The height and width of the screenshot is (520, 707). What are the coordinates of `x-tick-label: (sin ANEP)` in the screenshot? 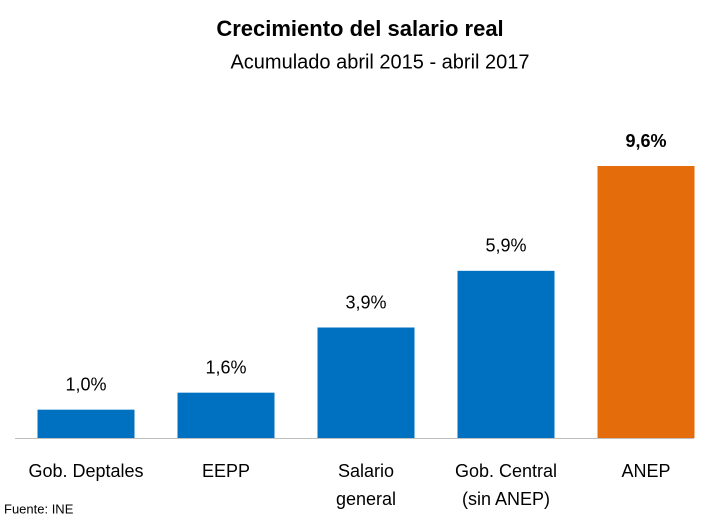 It's located at (506, 499).